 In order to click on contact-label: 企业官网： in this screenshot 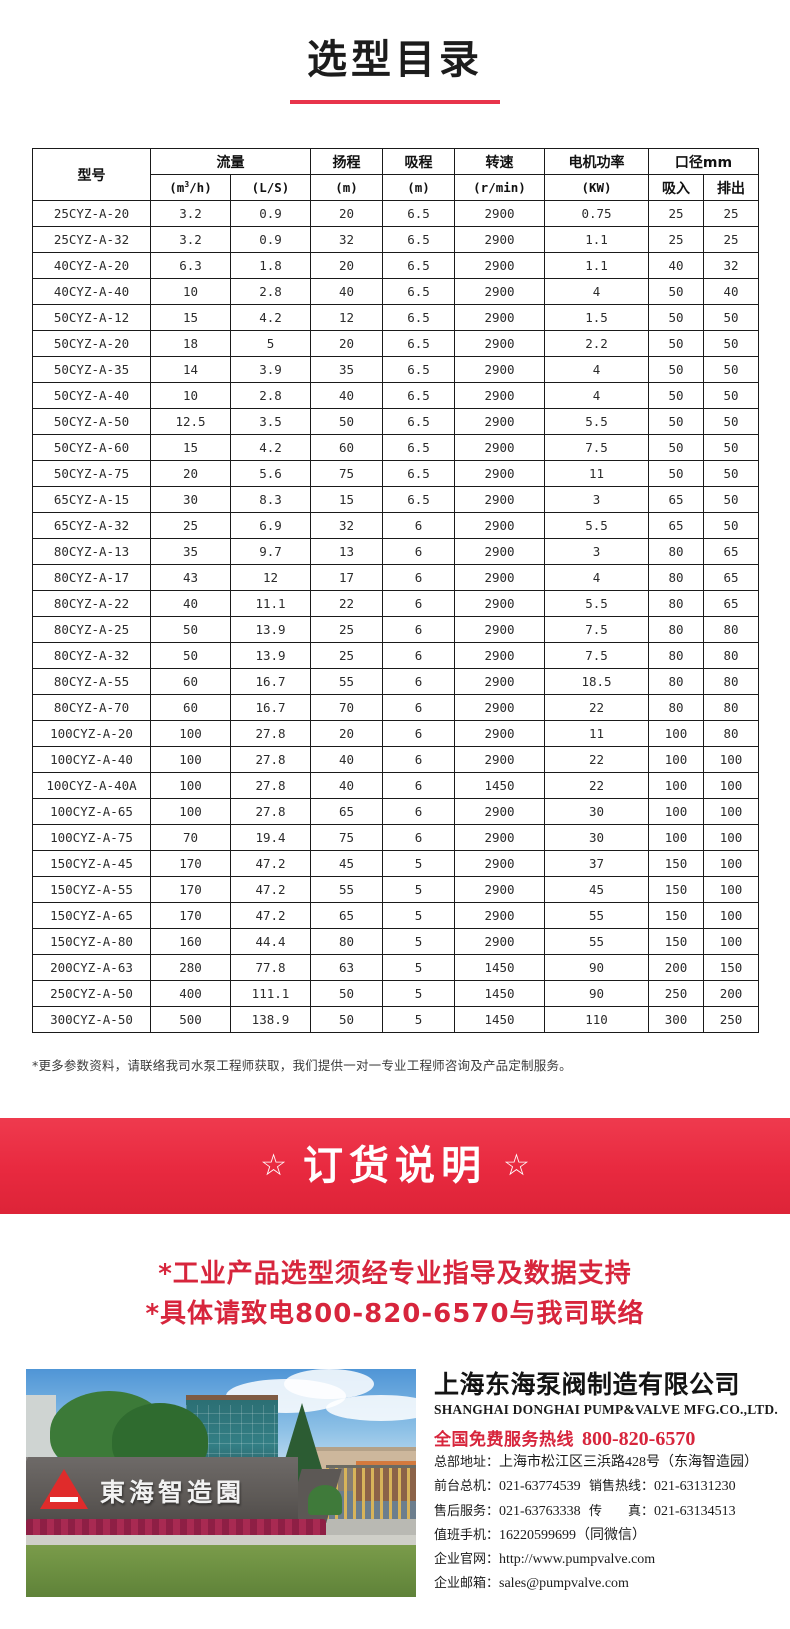, I will do `click(467, 1559)`.